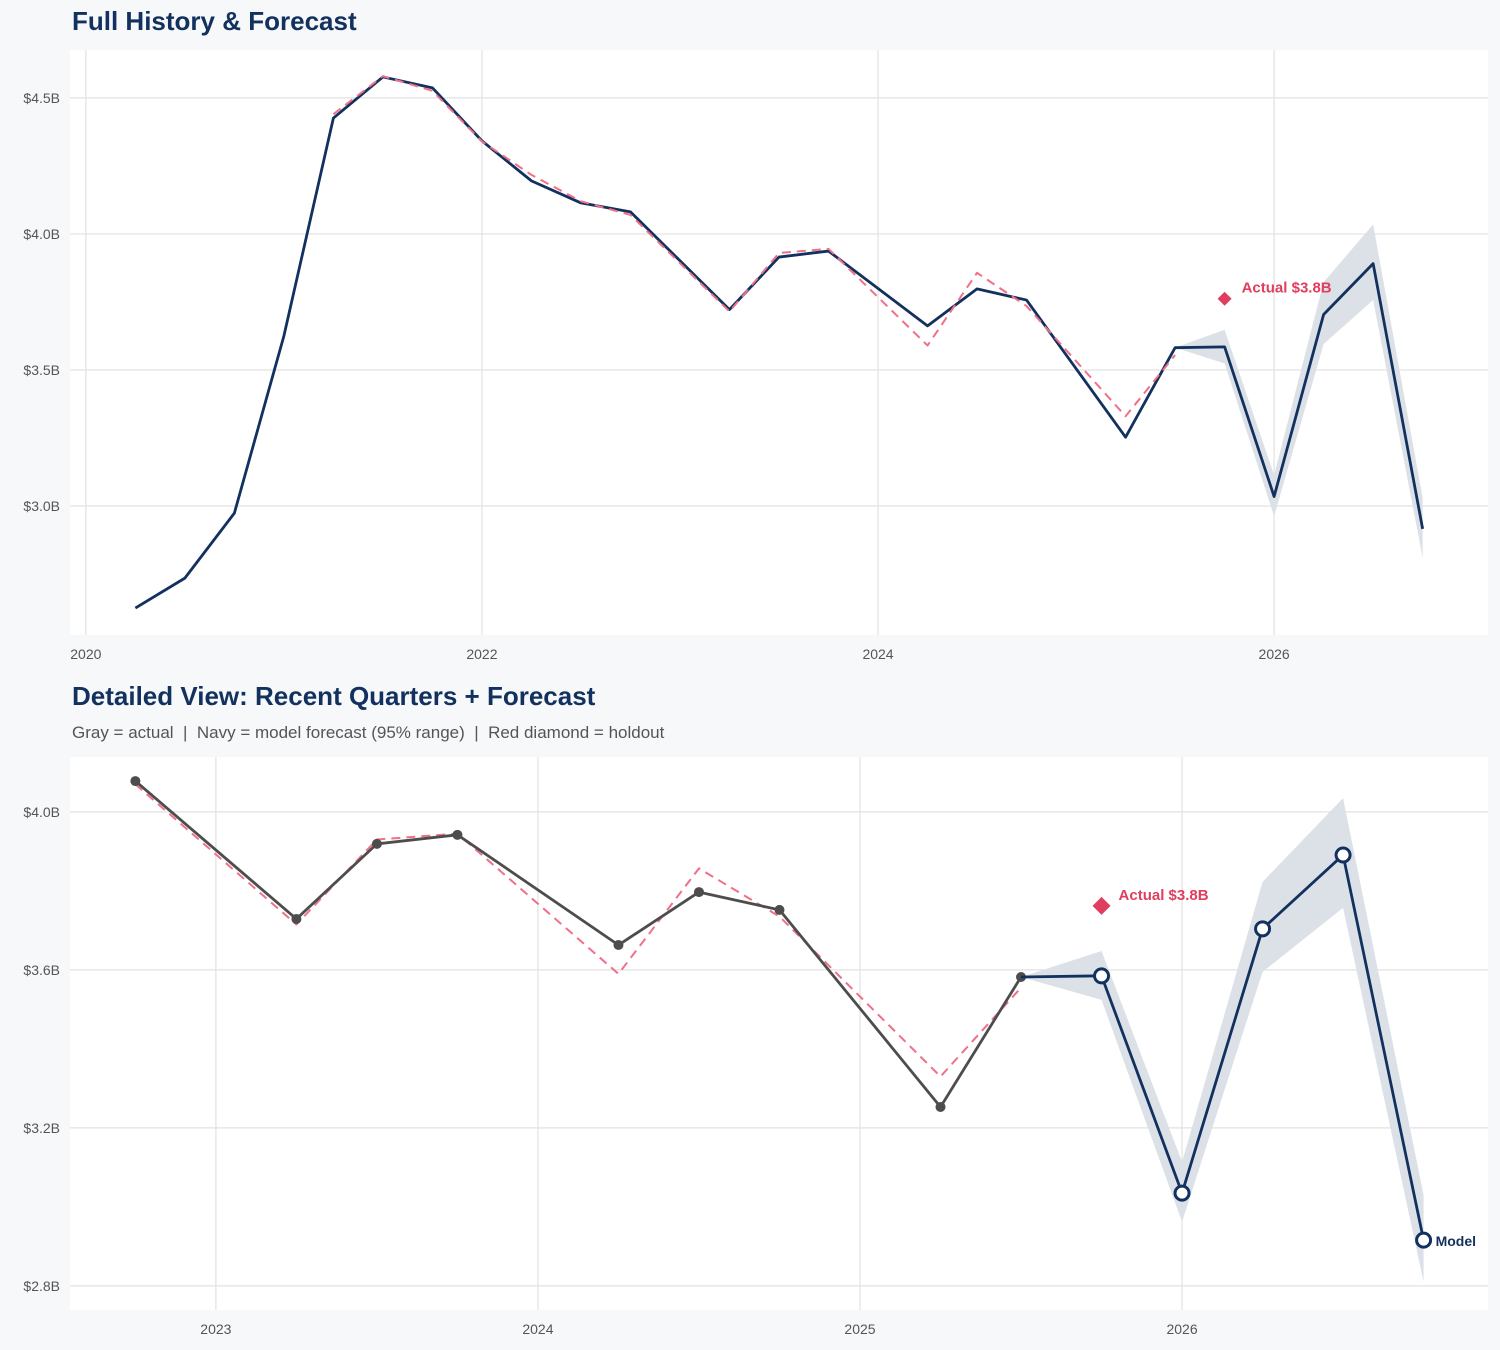 The image size is (1500, 1350). Describe the element at coordinates (41, 1128) in the screenshot. I see `y-tick-label: $3.2B` at that location.